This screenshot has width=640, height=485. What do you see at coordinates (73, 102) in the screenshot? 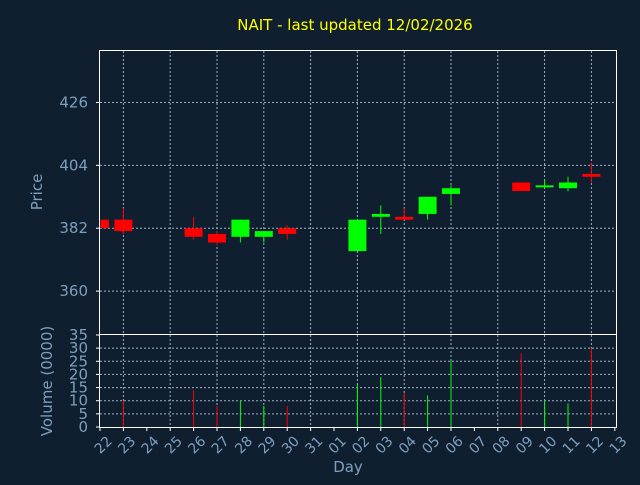
I see `price-tick-label: 426` at bounding box center [73, 102].